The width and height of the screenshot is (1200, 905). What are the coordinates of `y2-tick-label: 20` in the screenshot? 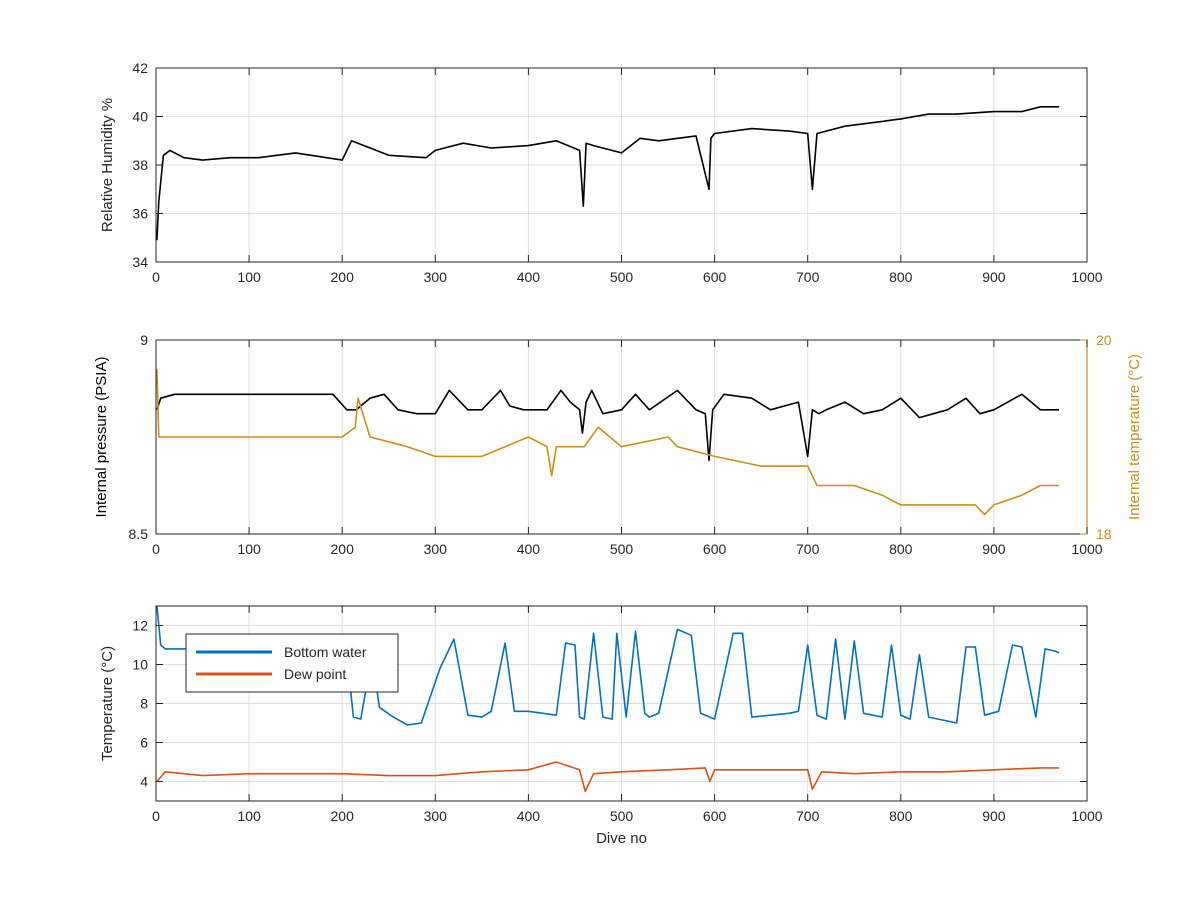 It's located at (1104, 340).